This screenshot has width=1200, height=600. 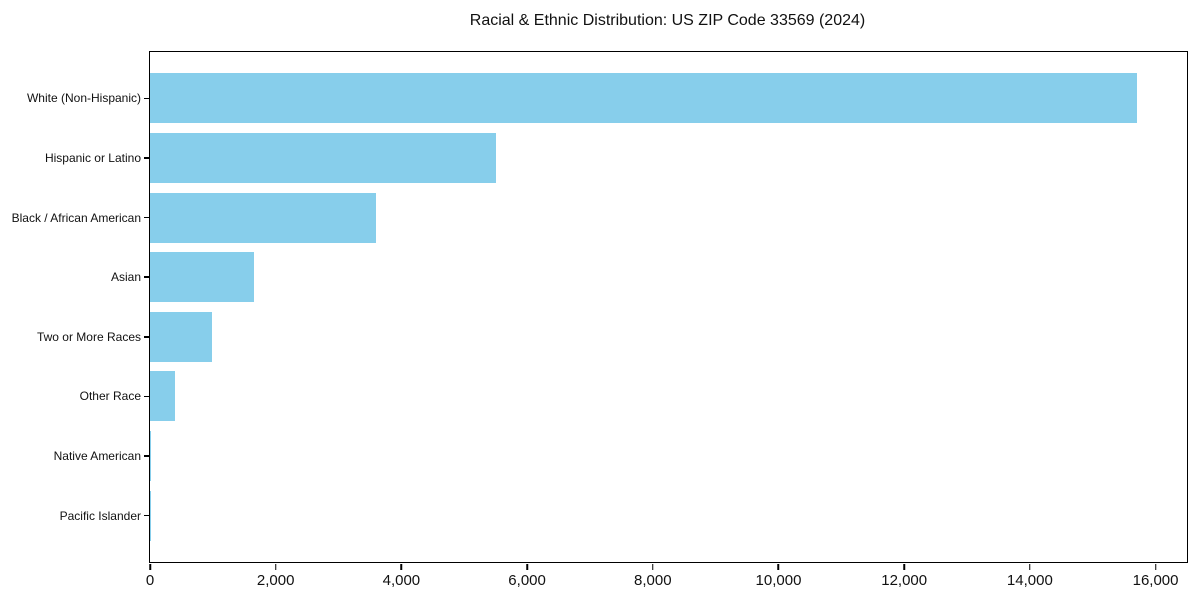 What do you see at coordinates (623, 515) in the screenshot?
I see `bar-row: Pacific Islander` at bounding box center [623, 515].